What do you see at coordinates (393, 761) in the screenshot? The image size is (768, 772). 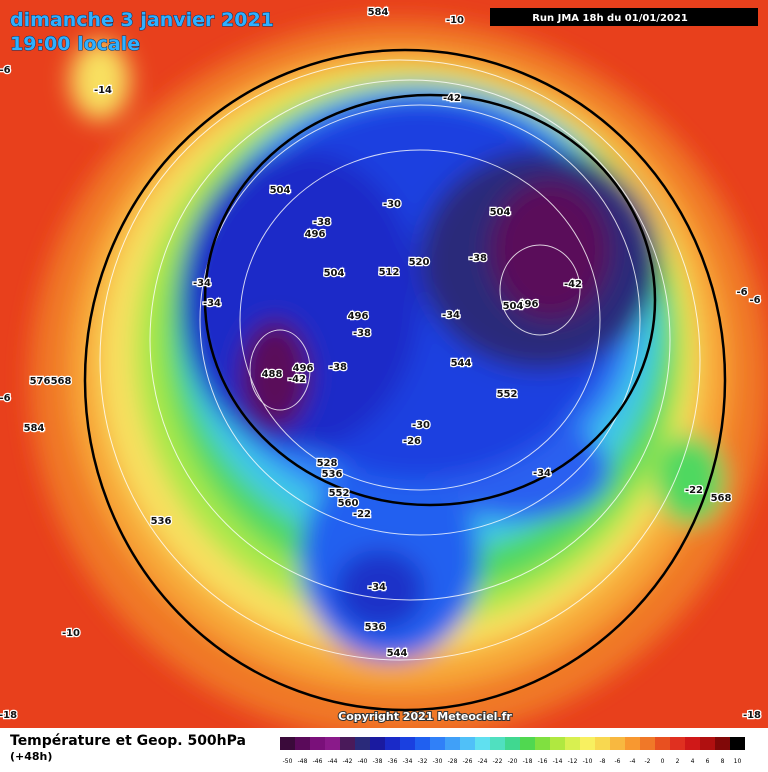 I see `legend-label: -36` at bounding box center [393, 761].